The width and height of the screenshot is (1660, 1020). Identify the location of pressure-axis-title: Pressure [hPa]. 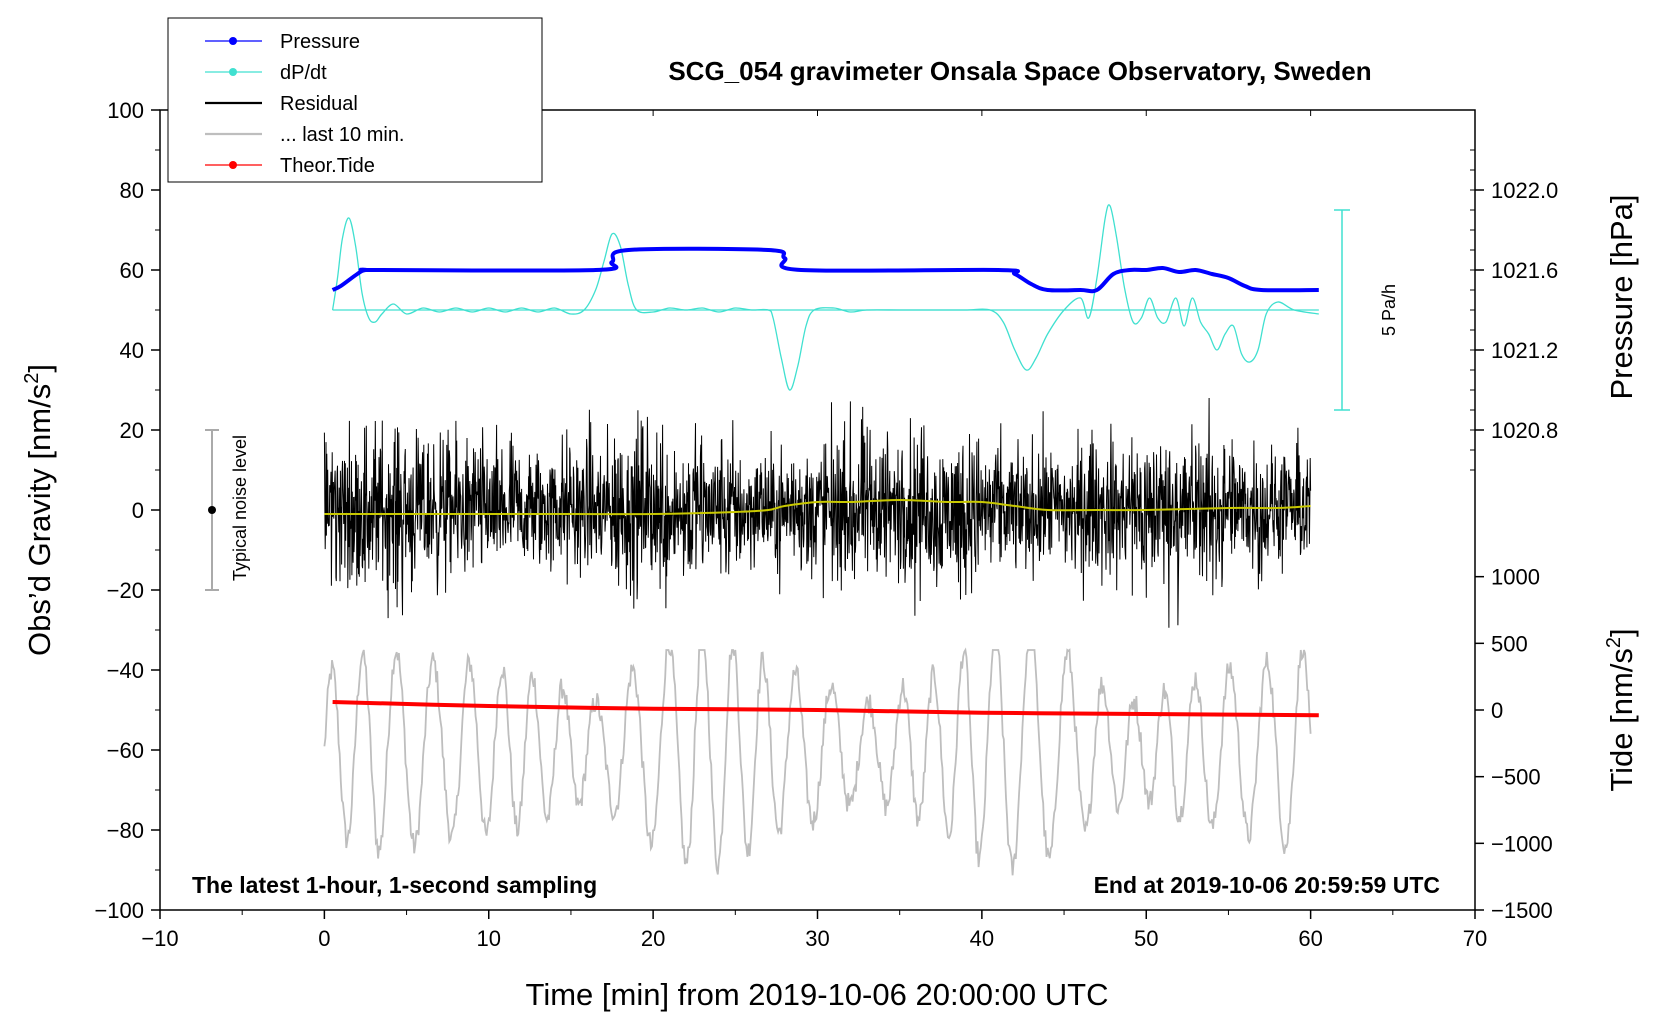
(1621, 296).